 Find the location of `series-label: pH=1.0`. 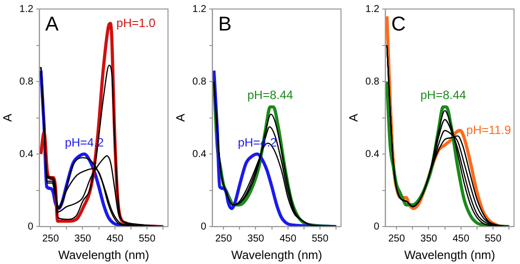

series-label: pH=1.0 is located at coordinates (136, 23).